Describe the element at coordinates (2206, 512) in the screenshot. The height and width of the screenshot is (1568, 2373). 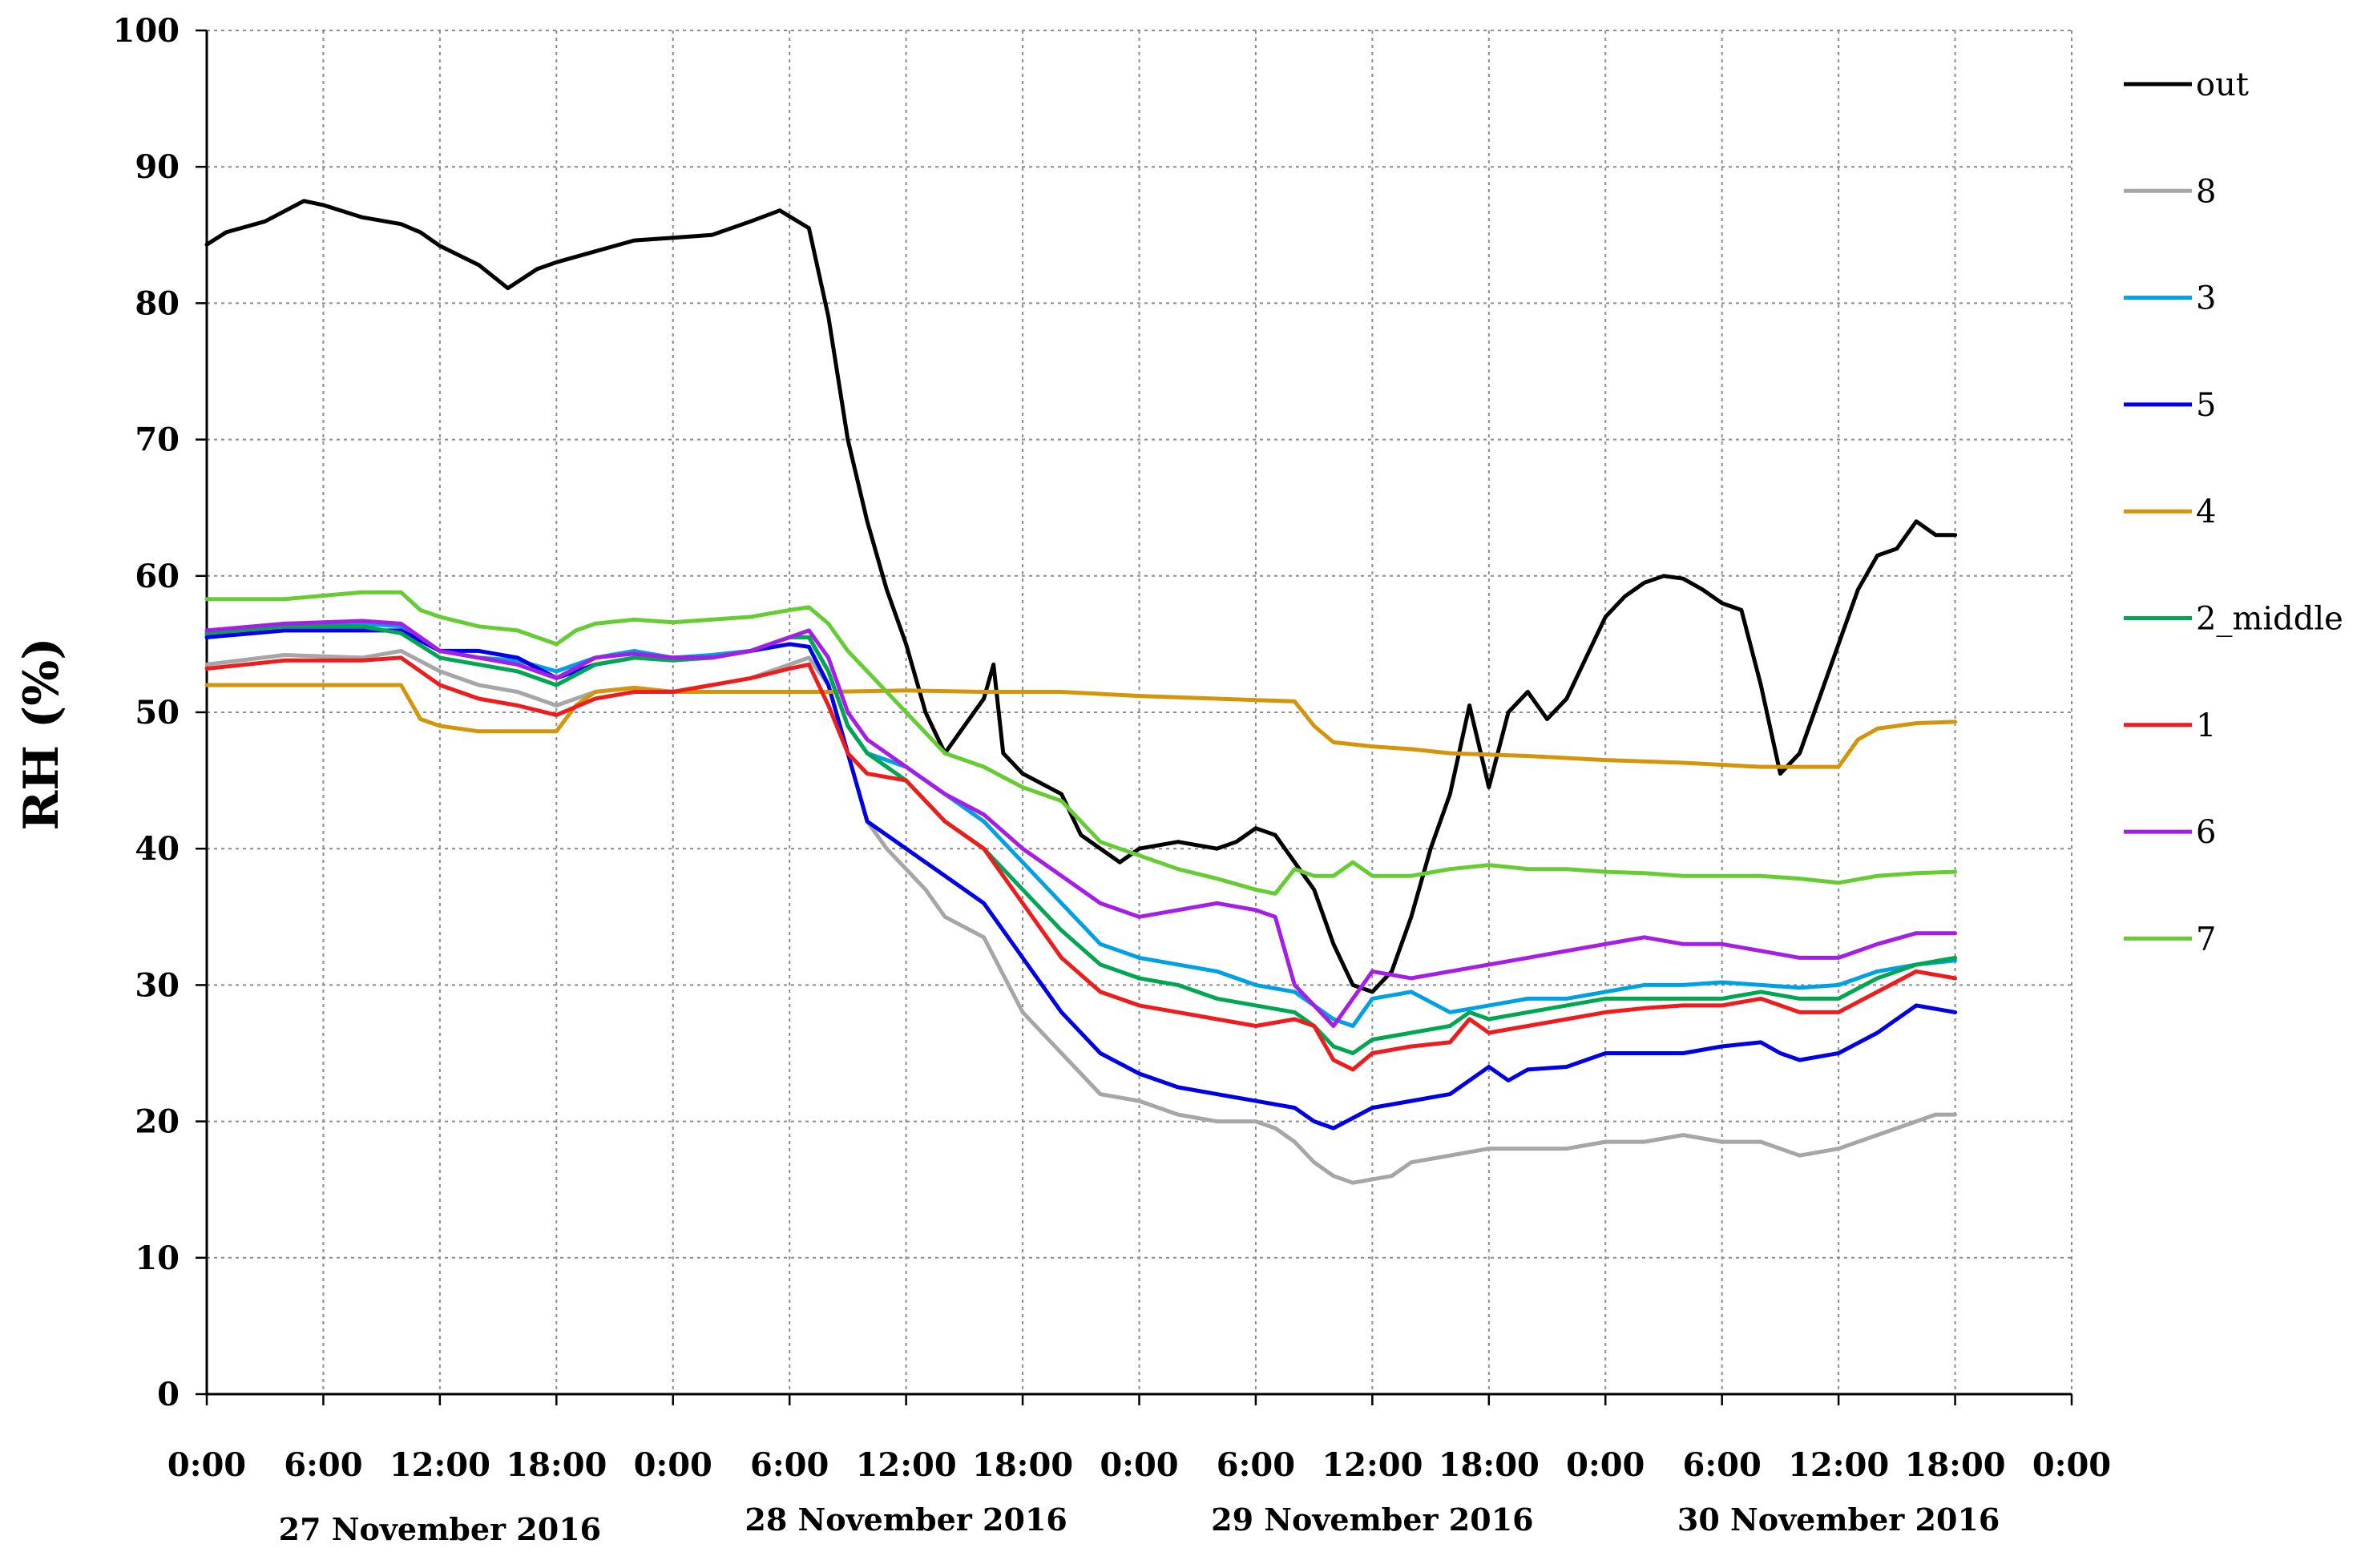
I see `legend-label-4: 4` at that location.